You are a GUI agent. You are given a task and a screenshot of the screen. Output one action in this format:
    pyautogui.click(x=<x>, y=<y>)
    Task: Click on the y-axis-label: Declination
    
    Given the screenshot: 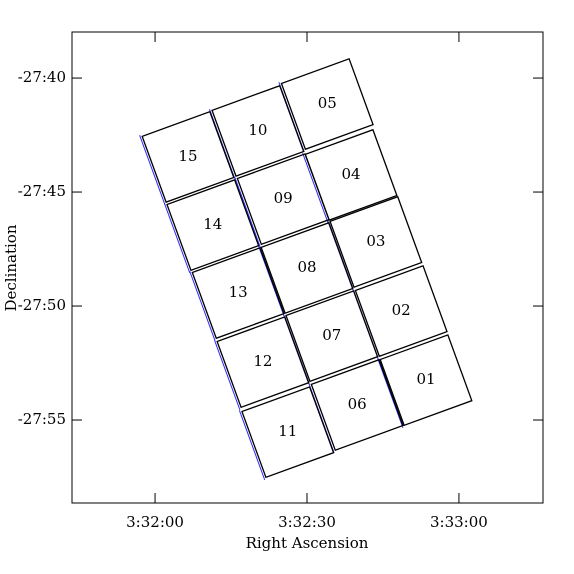 What is the action you would take?
    pyautogui.click(x=11, y=267)
    